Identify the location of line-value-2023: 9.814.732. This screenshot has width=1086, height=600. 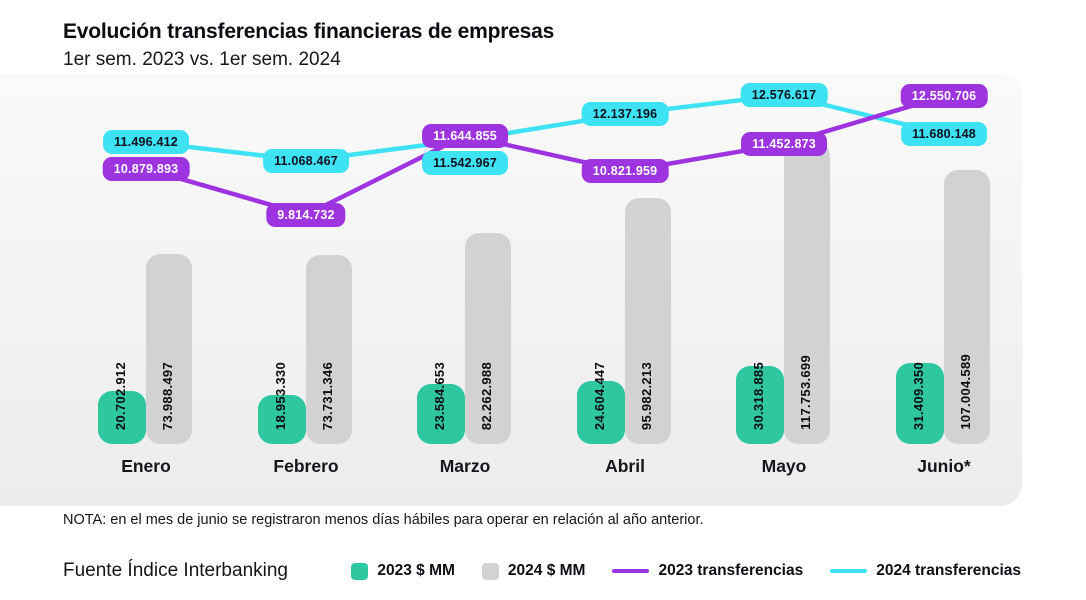
(306, 215).